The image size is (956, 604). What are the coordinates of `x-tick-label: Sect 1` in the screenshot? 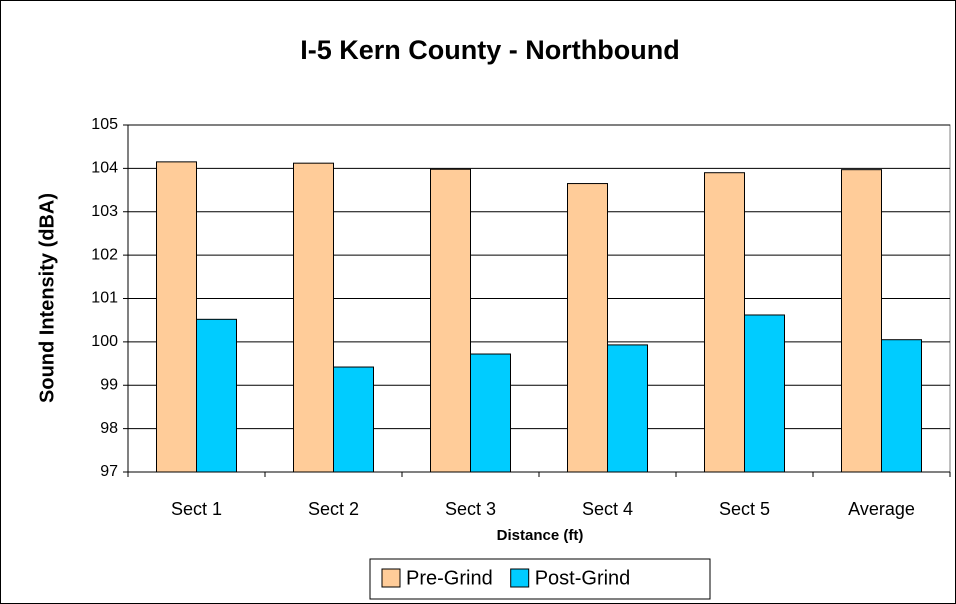 It's located at (196, 509).